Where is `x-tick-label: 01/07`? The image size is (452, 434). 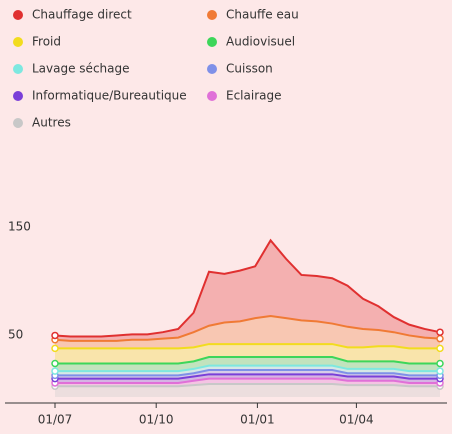 x-tick-label: 01/07 is located at coordinates (55, 420).